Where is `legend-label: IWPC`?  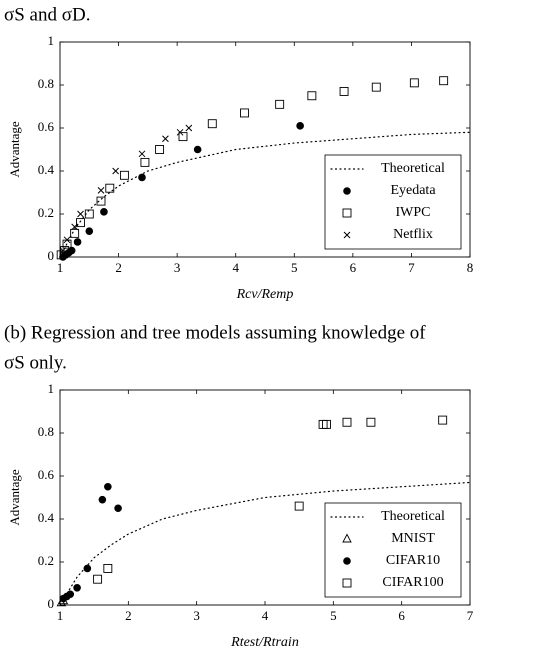 legend-label: IWPC is located at coordinates (413, 212).